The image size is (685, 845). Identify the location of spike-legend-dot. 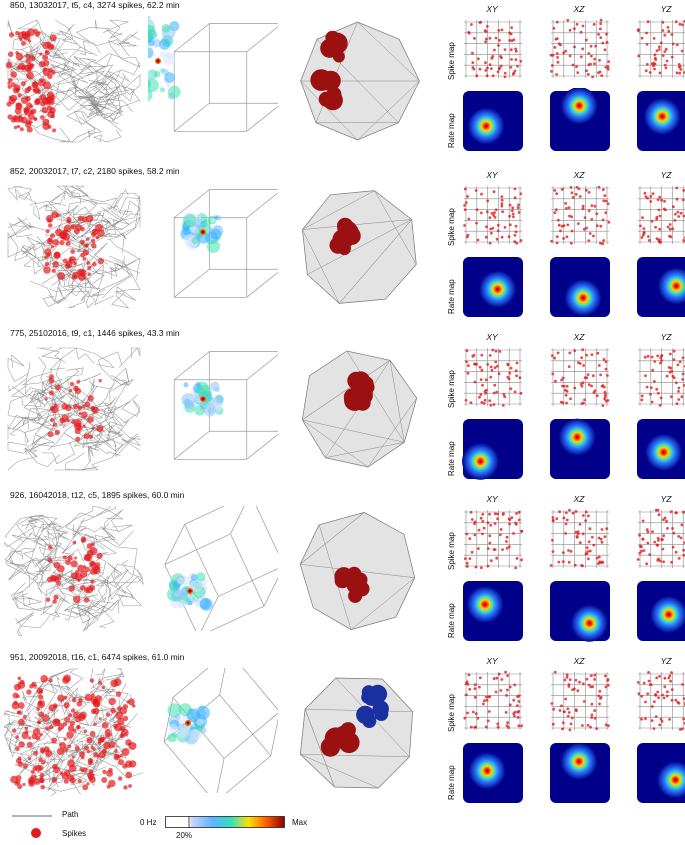
(36, 833).